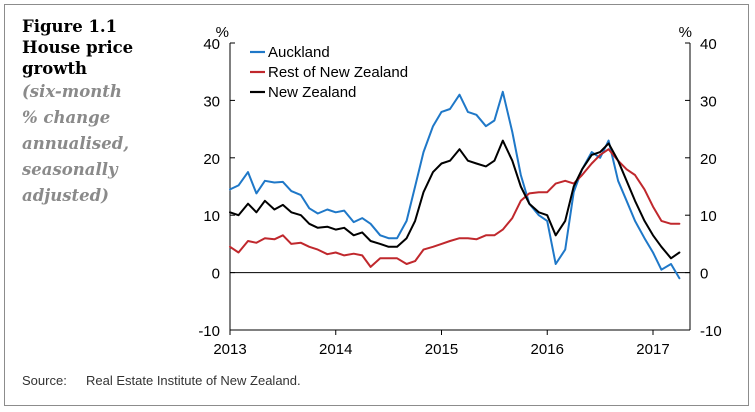 The width and height of the screenshot is (755, 412). What do you see at coordinates (704, 274) in the screenshot?
I see `y-tick-label-right: 0` at bounding box center [704, 274].